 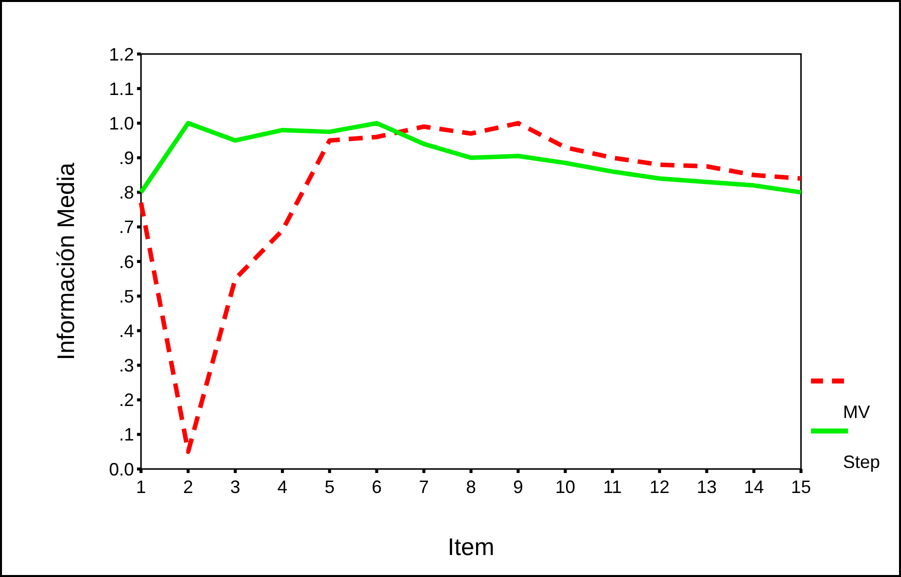 What do you see at coordinates (660, 487) in the screenshot?
I see `x-tick-label: 12` at bounding box center [660, 487].